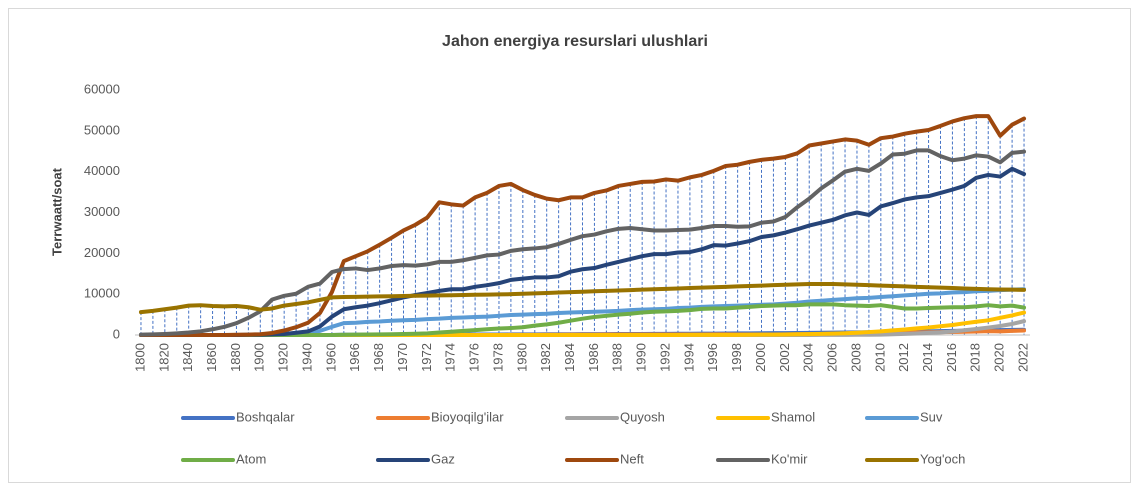 The width and height of the screenshot is (1139, 484). I want to click on legend-label: Atom, so click(251, 458).